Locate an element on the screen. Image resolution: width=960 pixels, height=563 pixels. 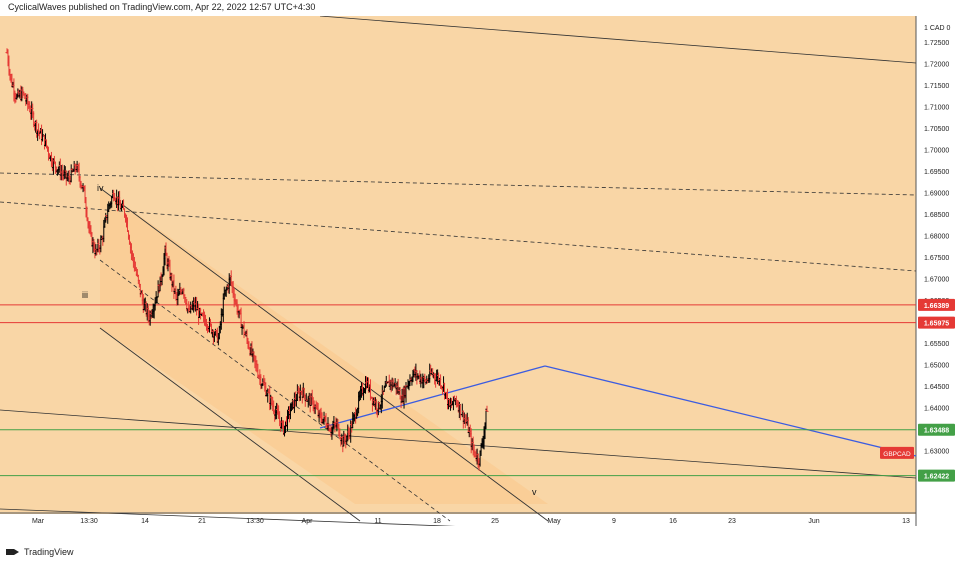
y-tick-label: 1.67500 is located at coordinates (936, 258).